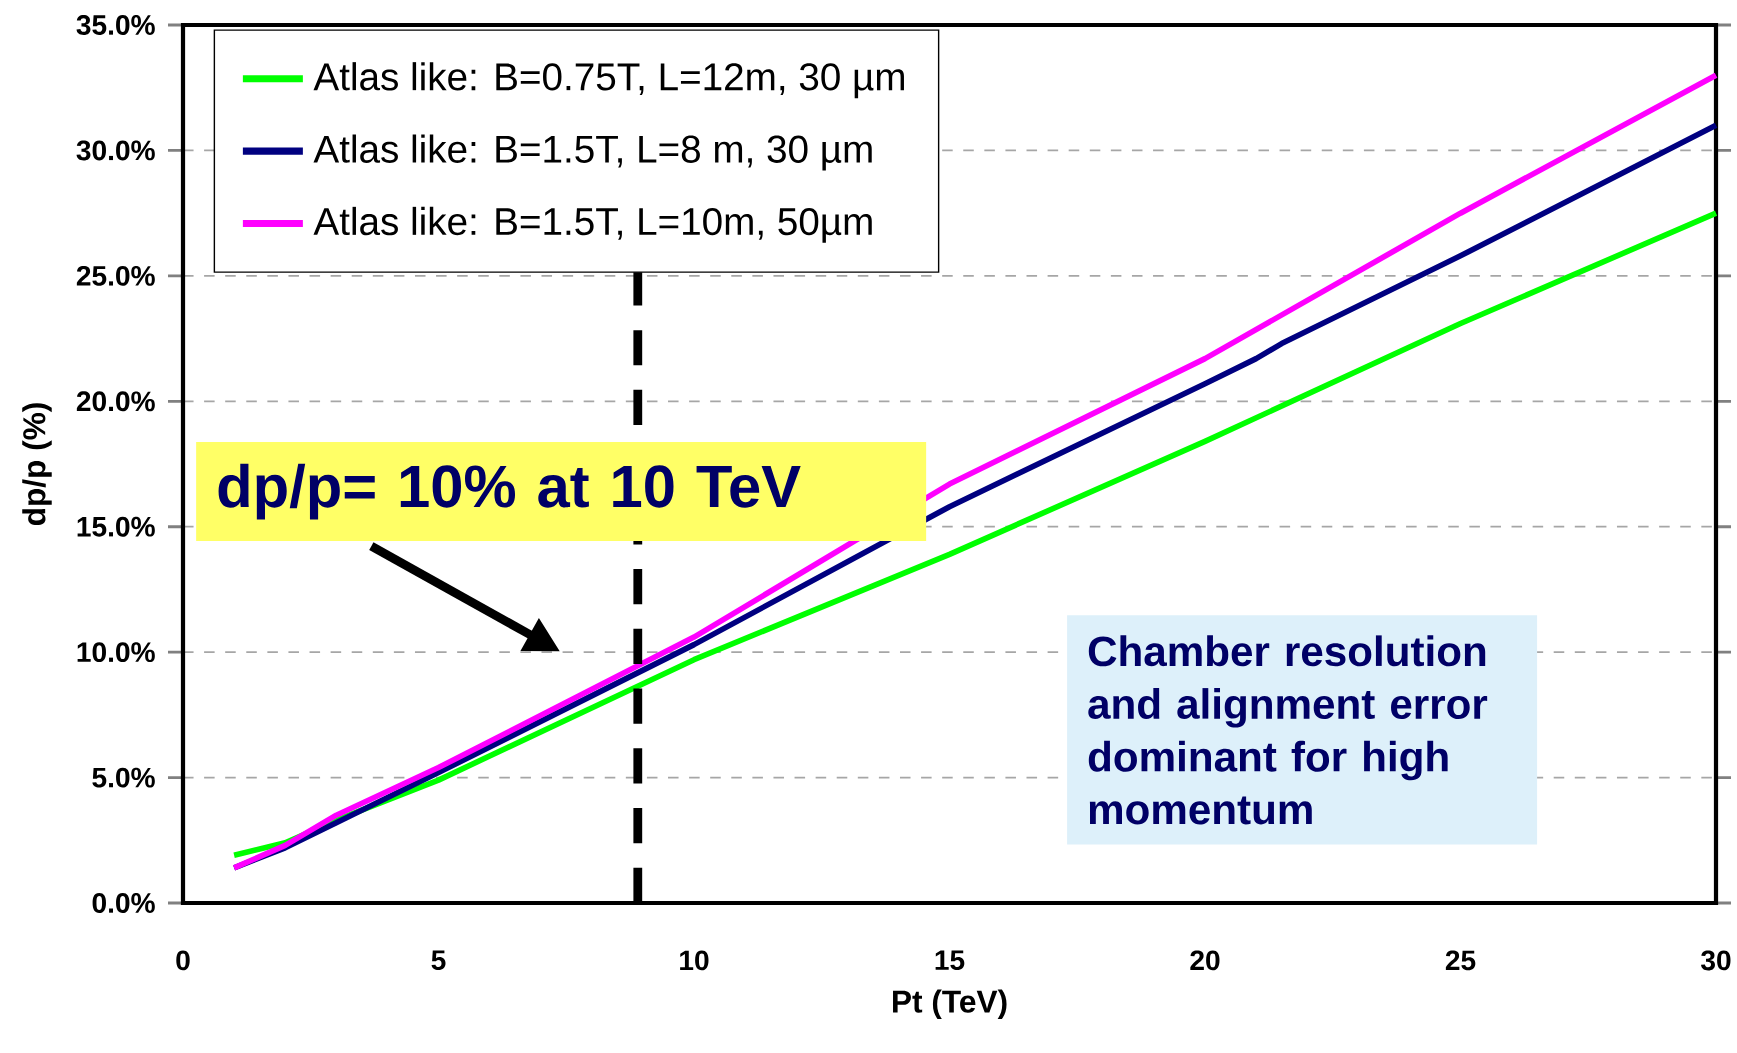  Describe the element at coordinates (592, 152) in the screenshot. I see `legend-label: Atlas like: B=1.5T, L=8 m, 30 µm` at that location.